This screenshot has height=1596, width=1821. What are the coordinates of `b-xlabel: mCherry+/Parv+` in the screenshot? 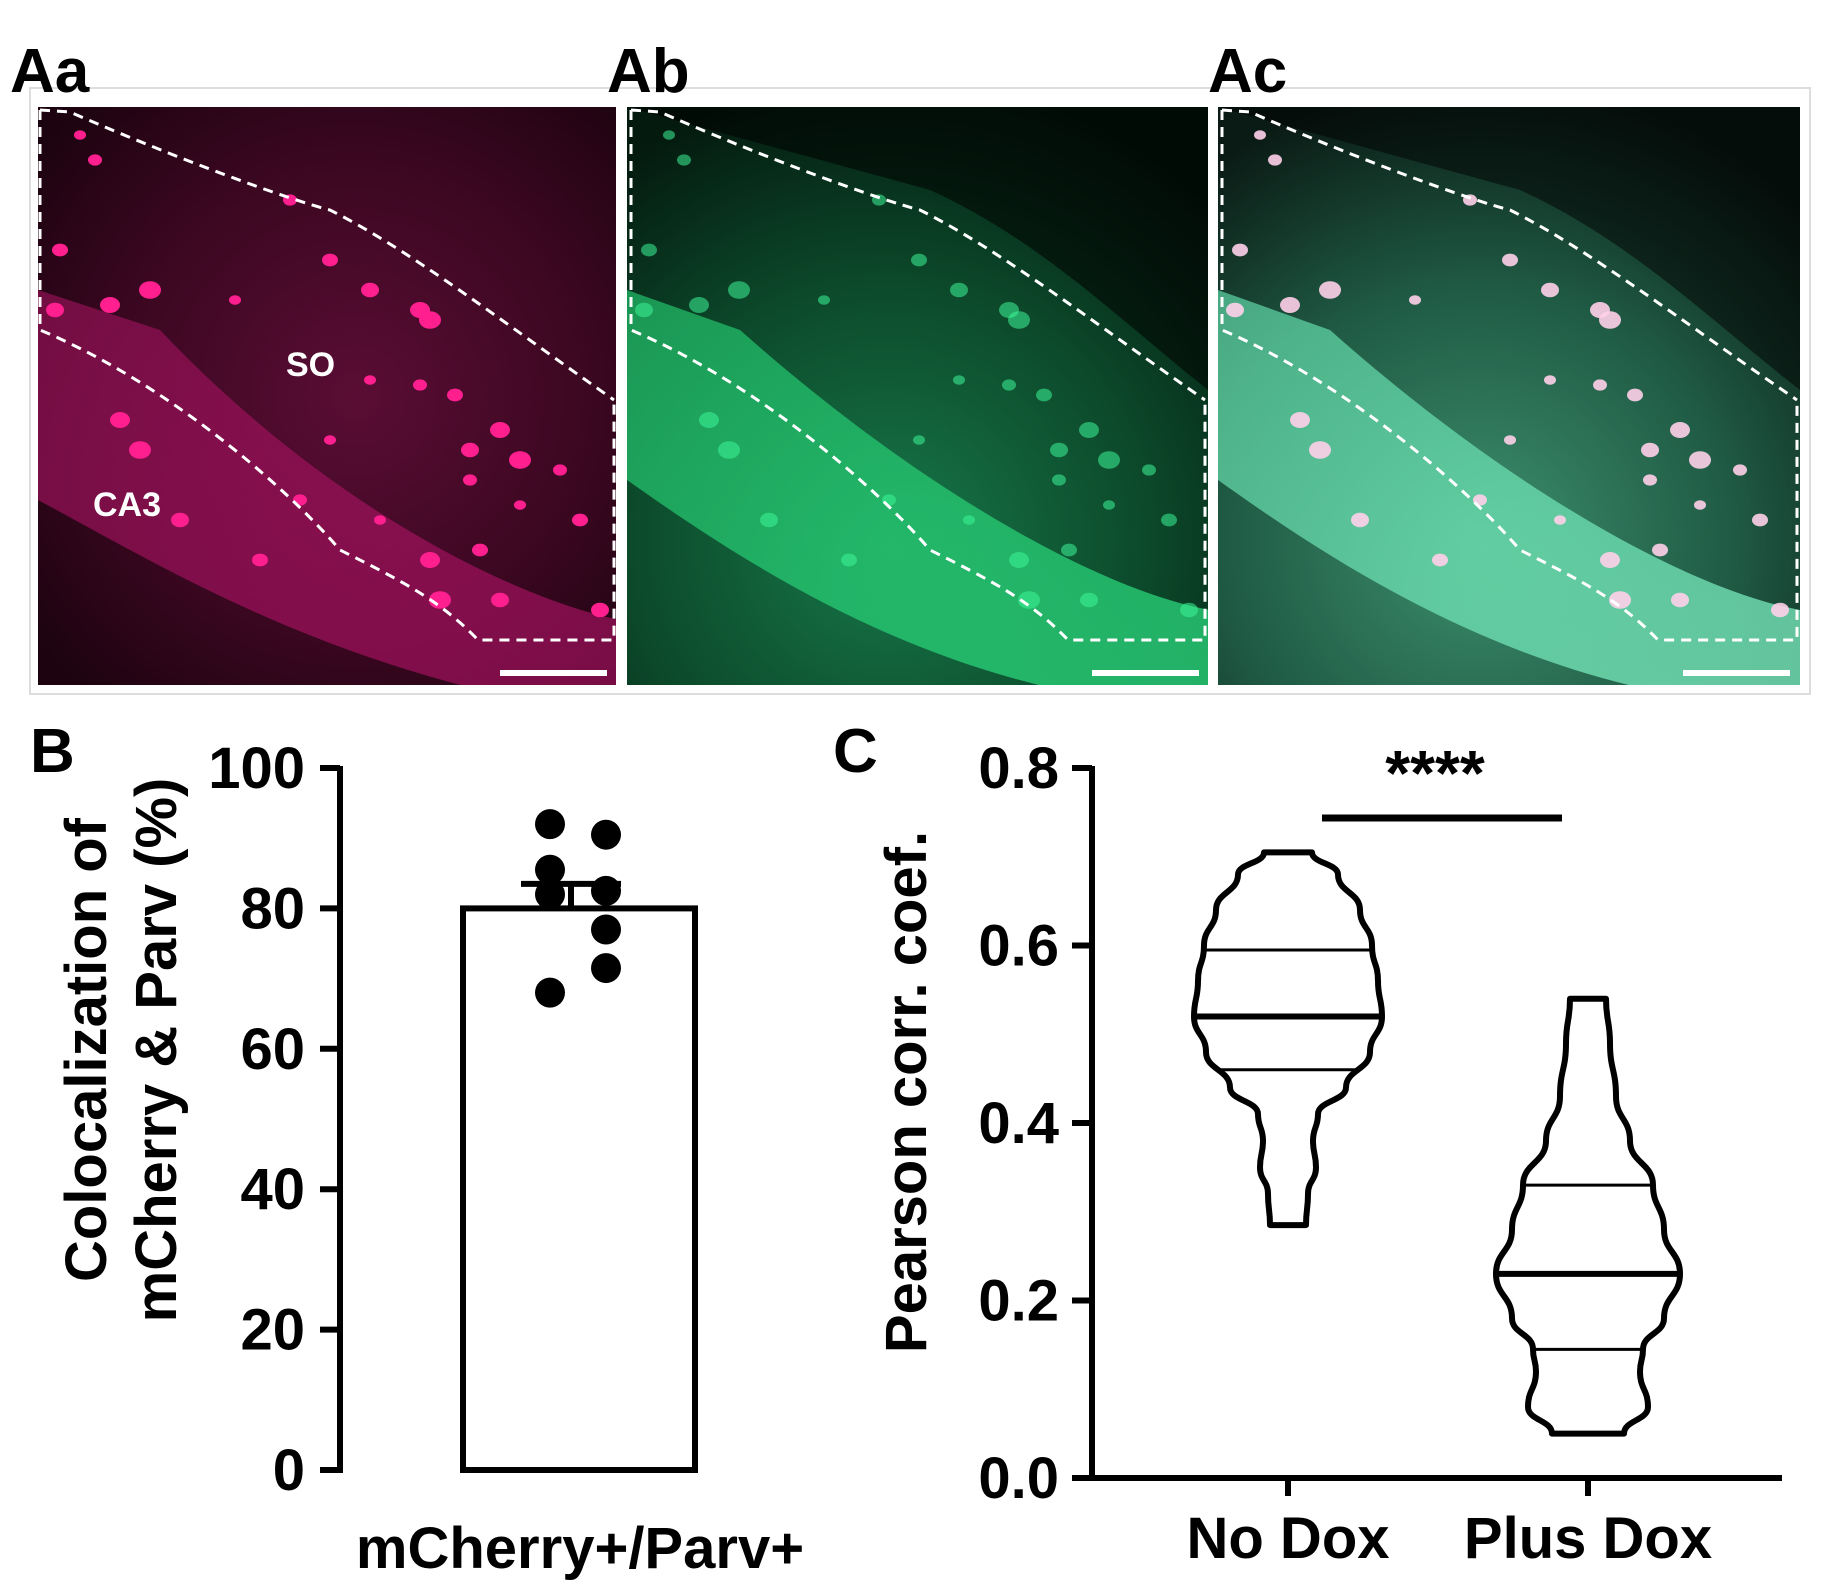 It's located at (580, 1548).